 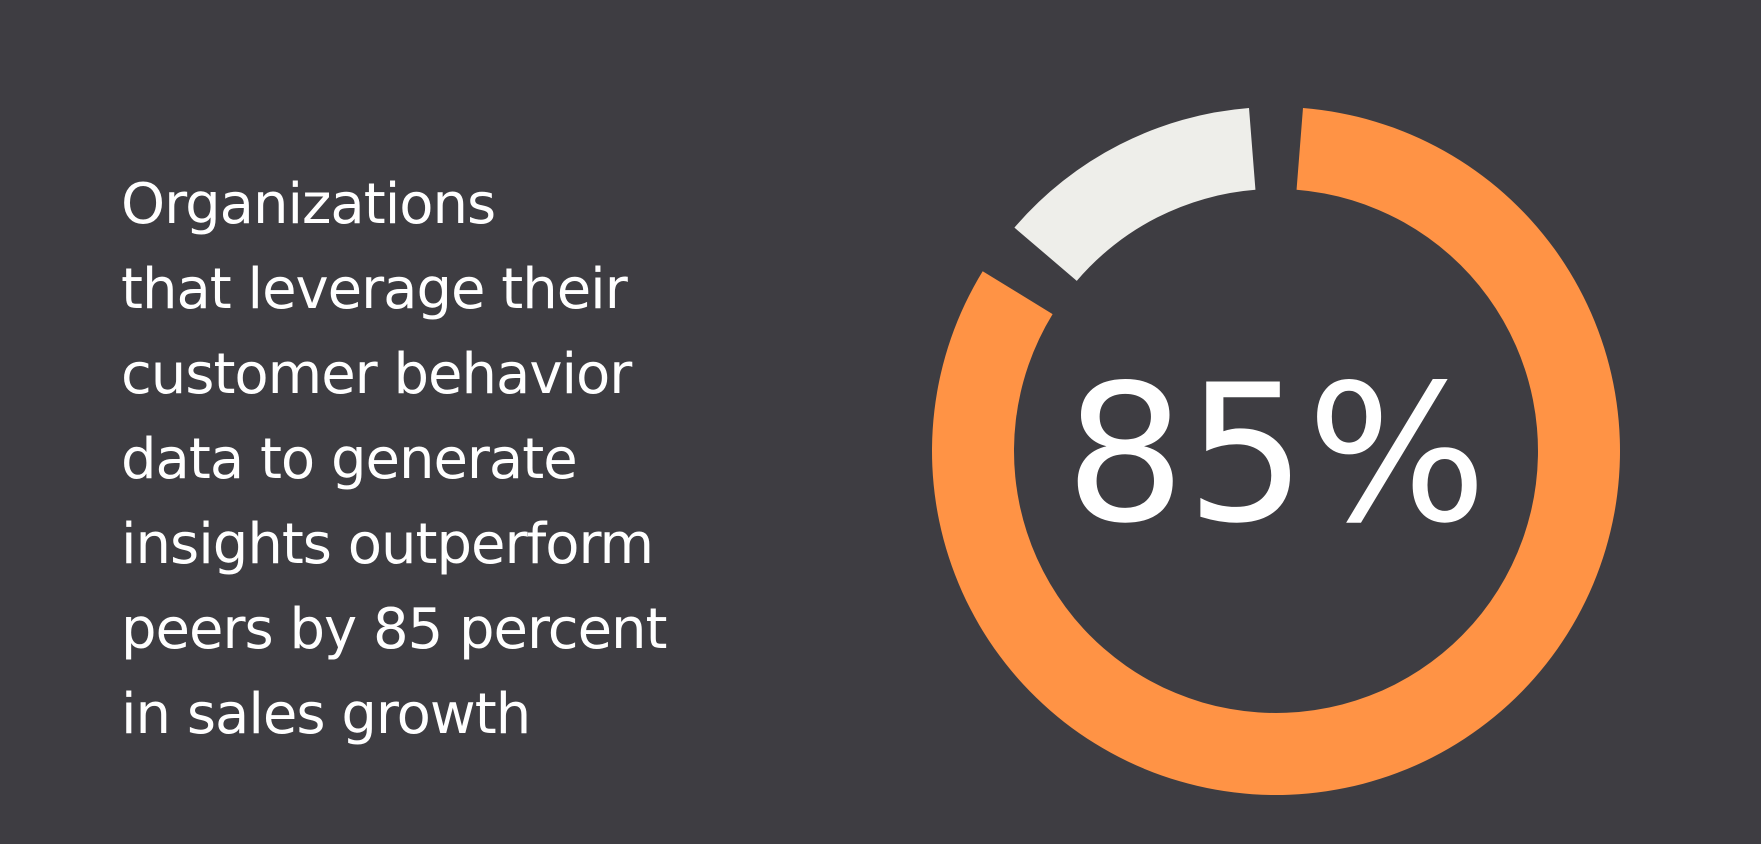 What do you see at coordinates (374, 289) in the screenshot?
I see `statement-line-2: that leverage their` at bounding box center [374, 289].